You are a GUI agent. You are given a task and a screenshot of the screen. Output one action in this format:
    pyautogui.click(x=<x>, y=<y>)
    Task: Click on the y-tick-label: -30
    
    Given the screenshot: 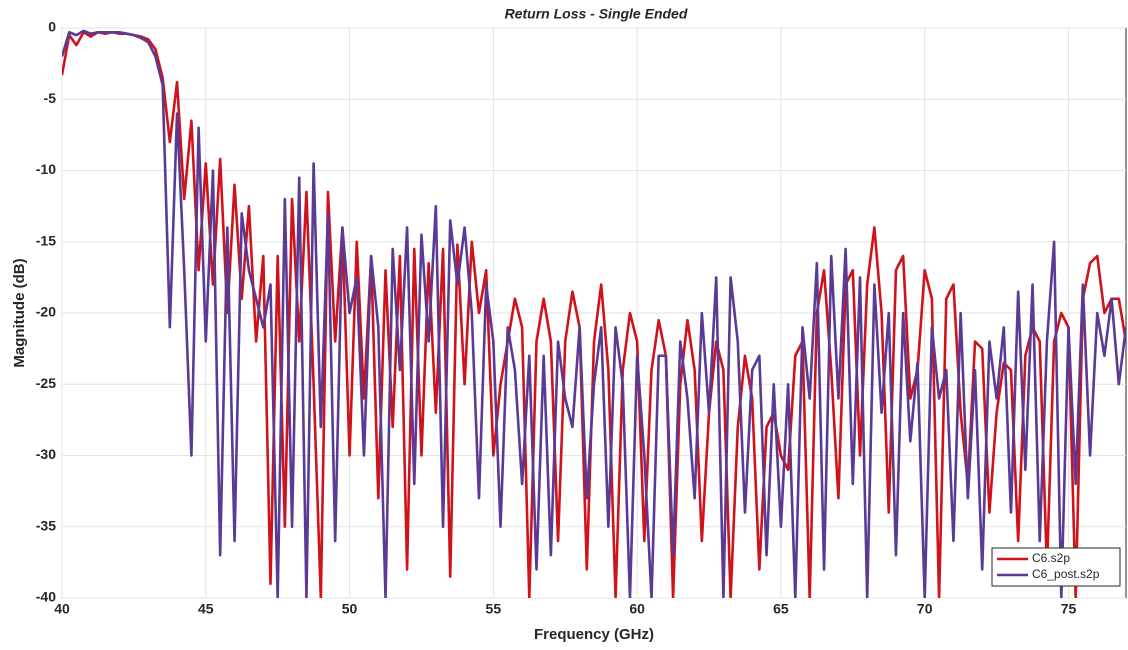 What is the action you would take?
    pyautogui.click(x=46, y=454)
    